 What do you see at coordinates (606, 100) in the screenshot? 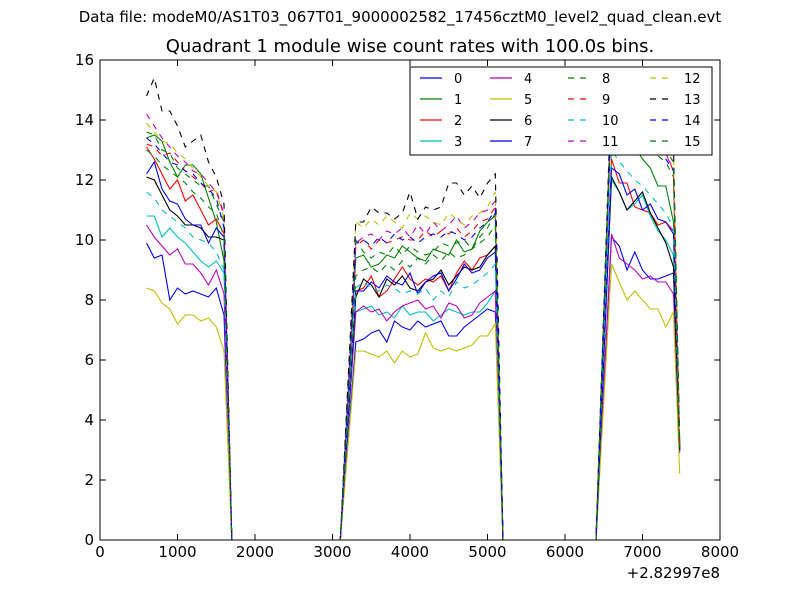
I see `legend-label-9: 9` at bounding box center [606, 100].